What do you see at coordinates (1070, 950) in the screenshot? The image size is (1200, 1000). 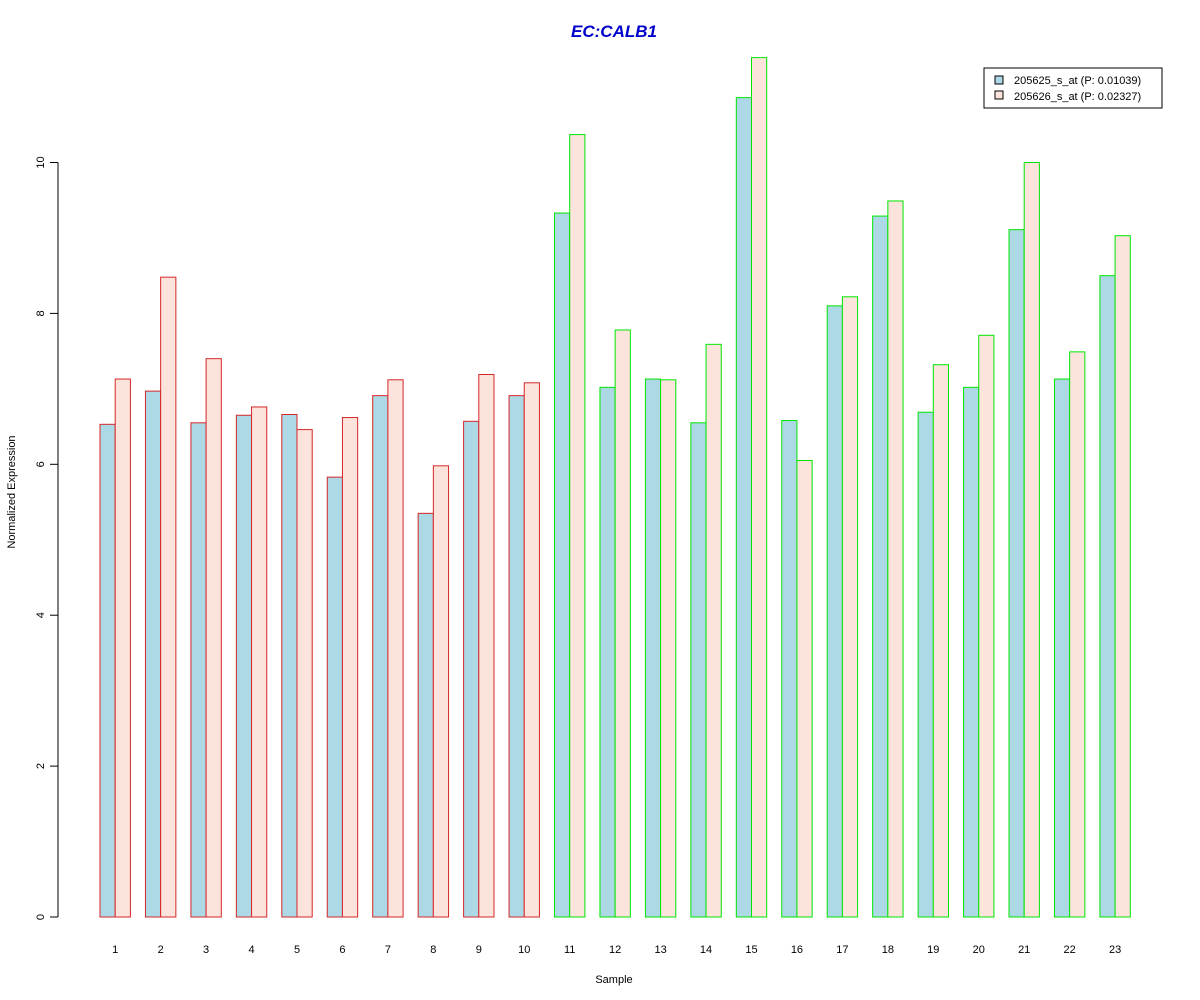 I see `x-tick-label: 22` at bounding box center [1070, 950].